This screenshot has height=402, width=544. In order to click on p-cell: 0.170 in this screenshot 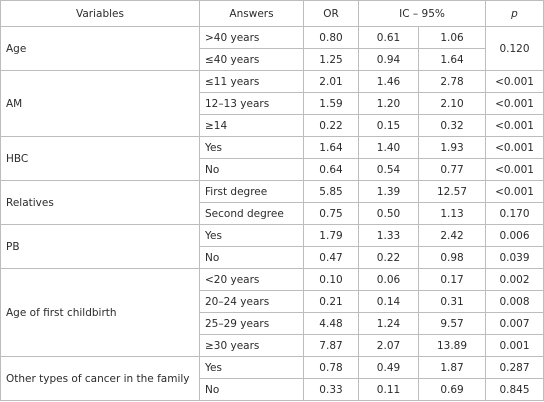, I will do `click(514, 213)`.